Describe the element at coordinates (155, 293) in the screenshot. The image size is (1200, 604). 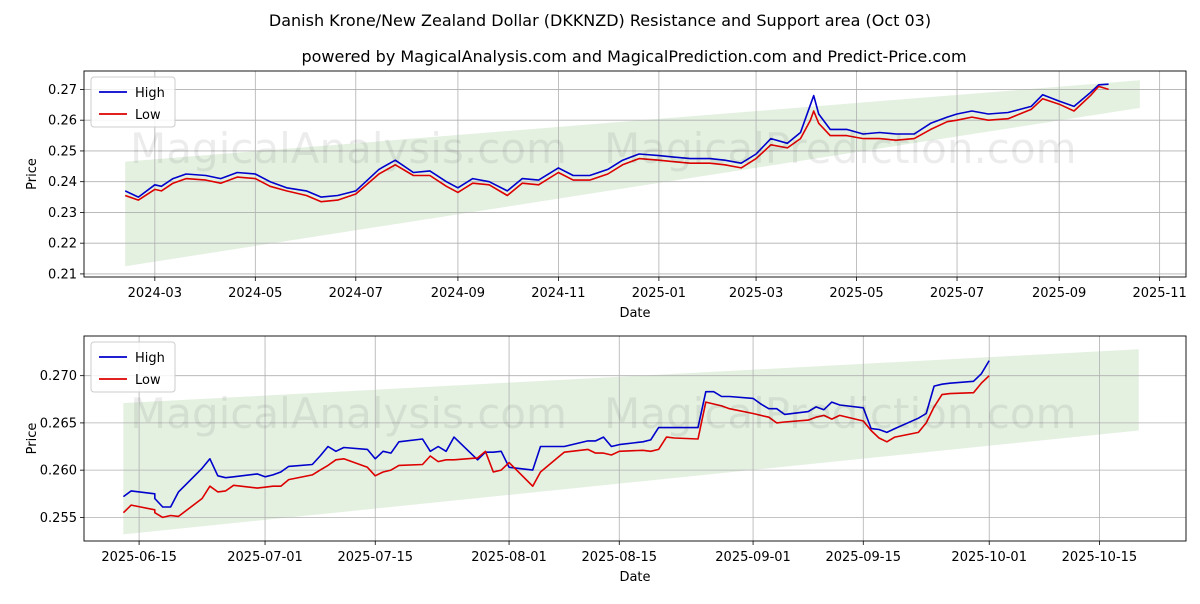
I see `x-tick-label: 2024-03` at that location.